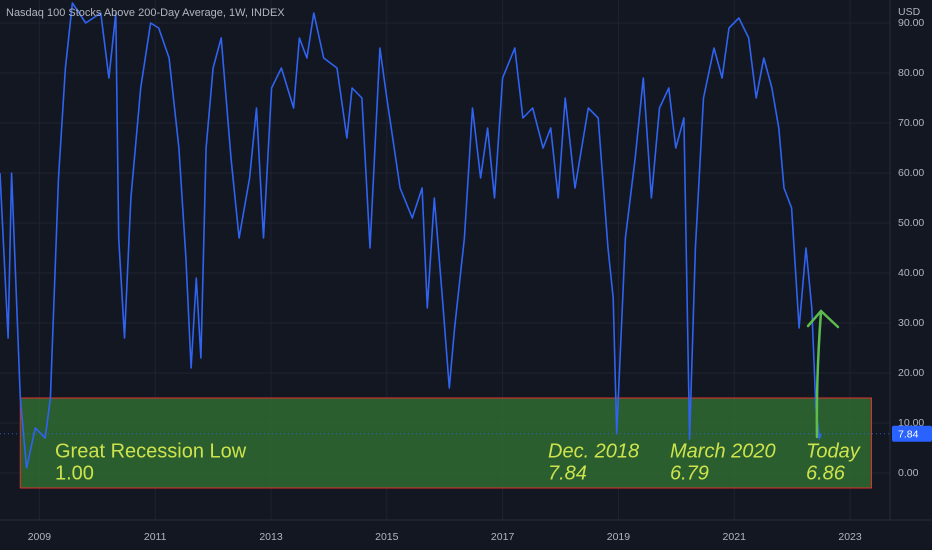 The height and width of the screenshot is (550, 932). What do you see at coordinates (908, 435) in the screenshot?
I see `last-value-label: 7.84` at bounding box center [908, 435].